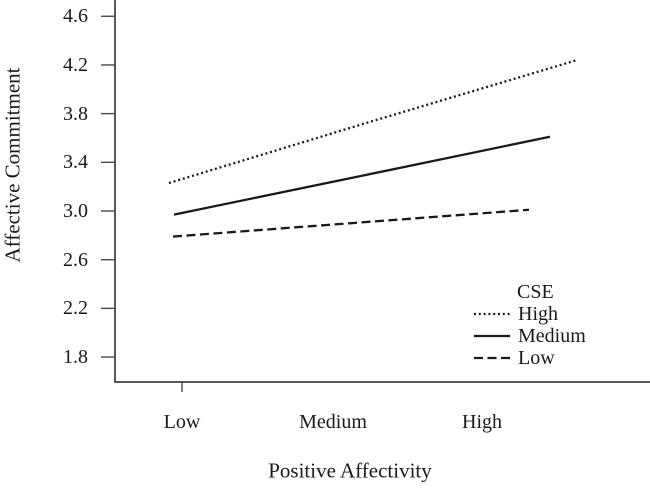 This screenshot has height=489, width=650. What do you see at coordinates (75, 357) in the screenshot?
I see `y-tick-label: 1.8` at bounding box center [75, 357].